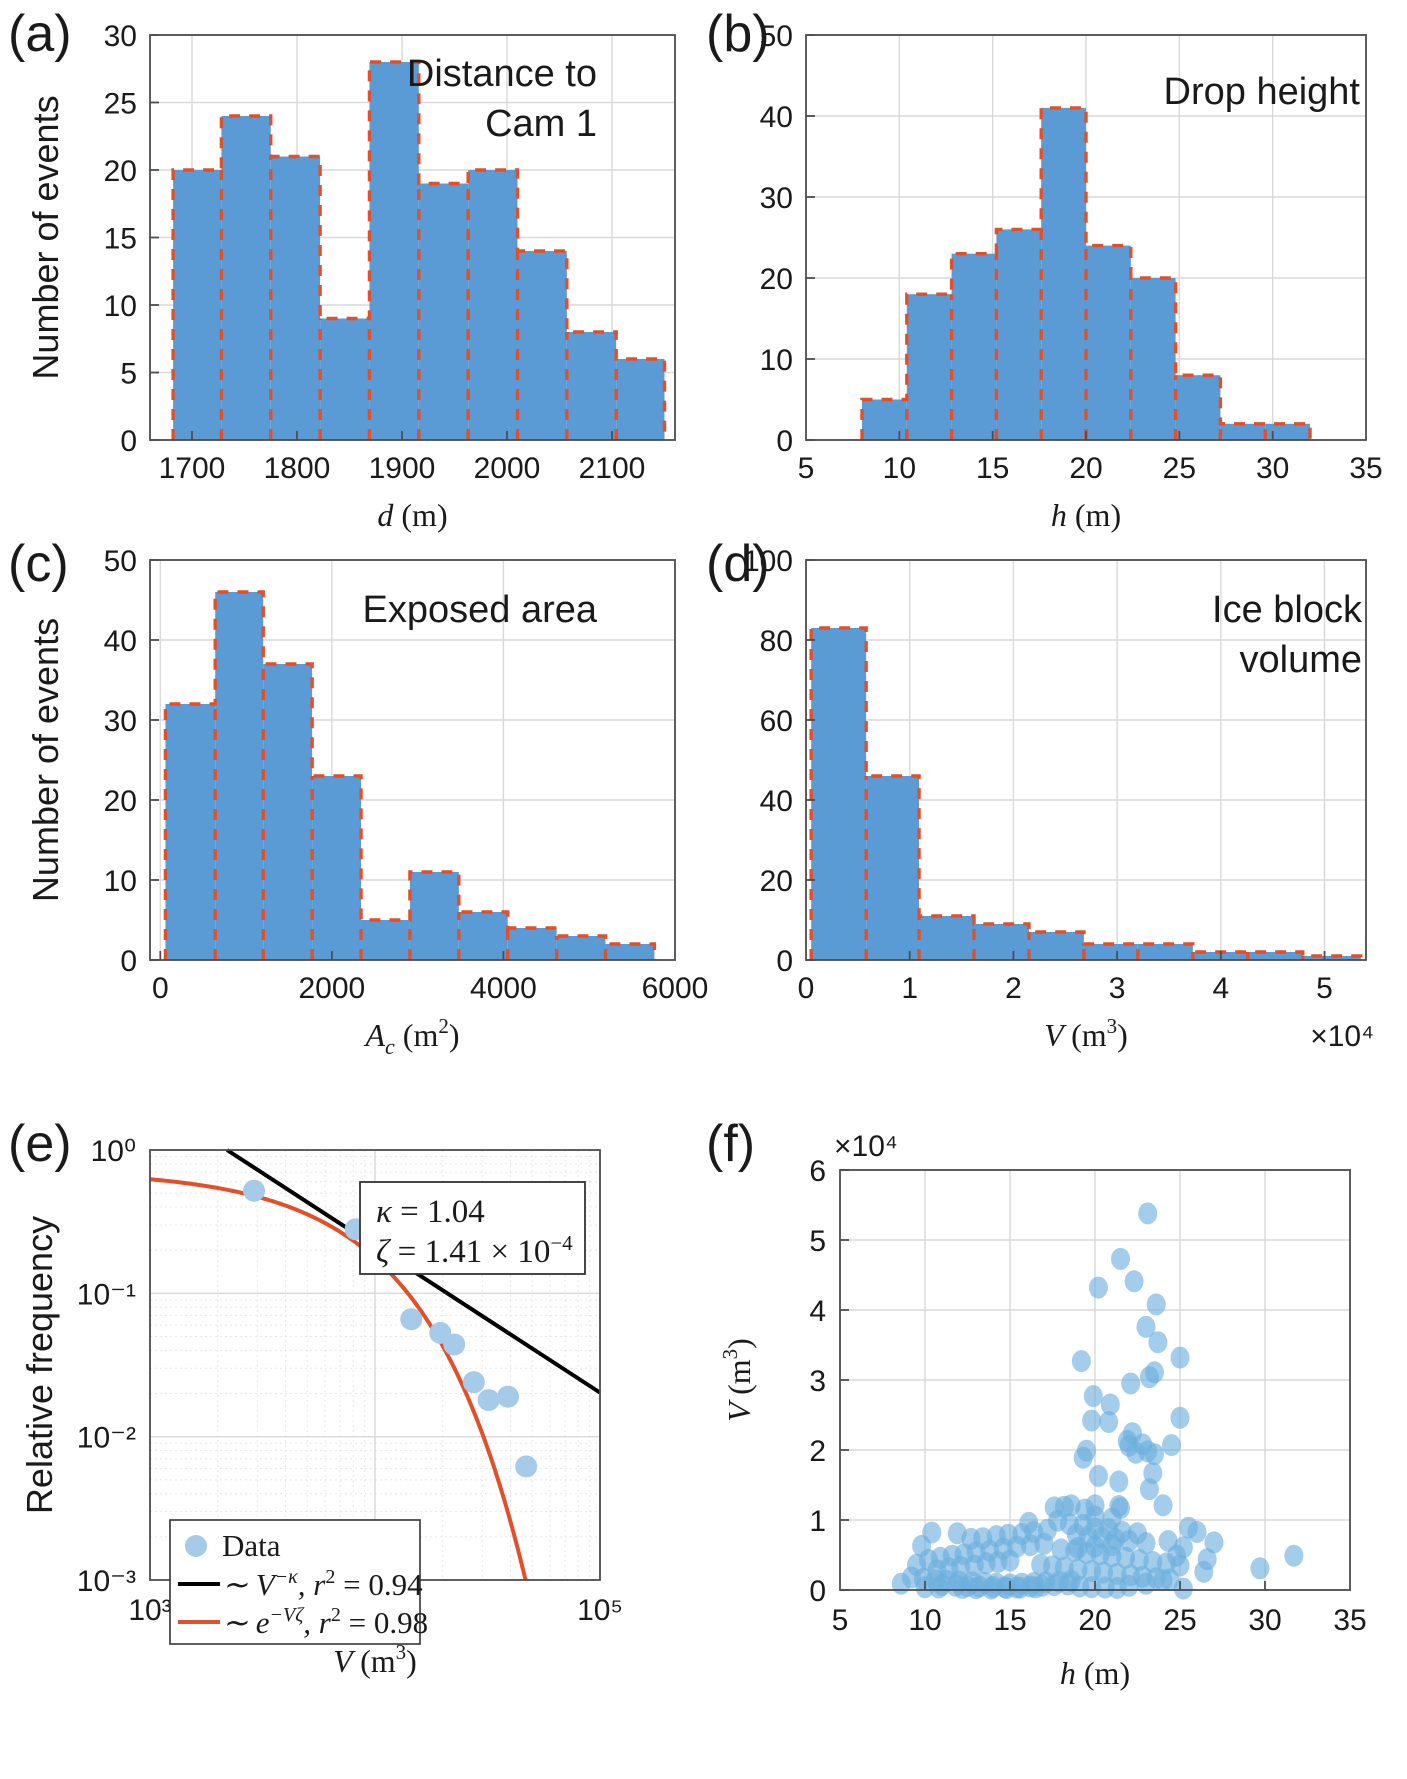 The height and width of the screenshot is (1779, 1407). What do you see at coordinates (325, 1622) in the screenshot?
I see `legend-label-fit: ∼ e−Vζ, r2 = 0.98` at bounding box center [325, 1622].